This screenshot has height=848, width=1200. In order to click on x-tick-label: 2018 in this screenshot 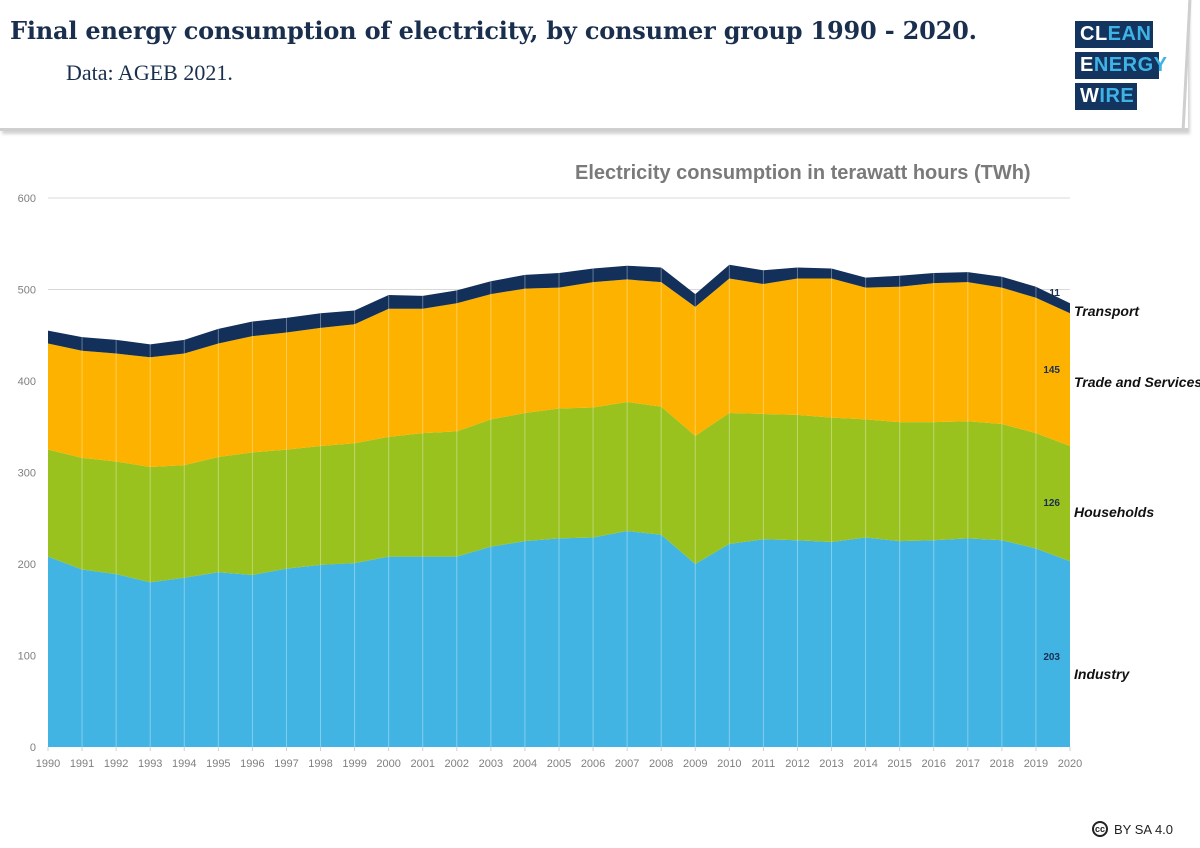, I will do `click(1002, 764)`.